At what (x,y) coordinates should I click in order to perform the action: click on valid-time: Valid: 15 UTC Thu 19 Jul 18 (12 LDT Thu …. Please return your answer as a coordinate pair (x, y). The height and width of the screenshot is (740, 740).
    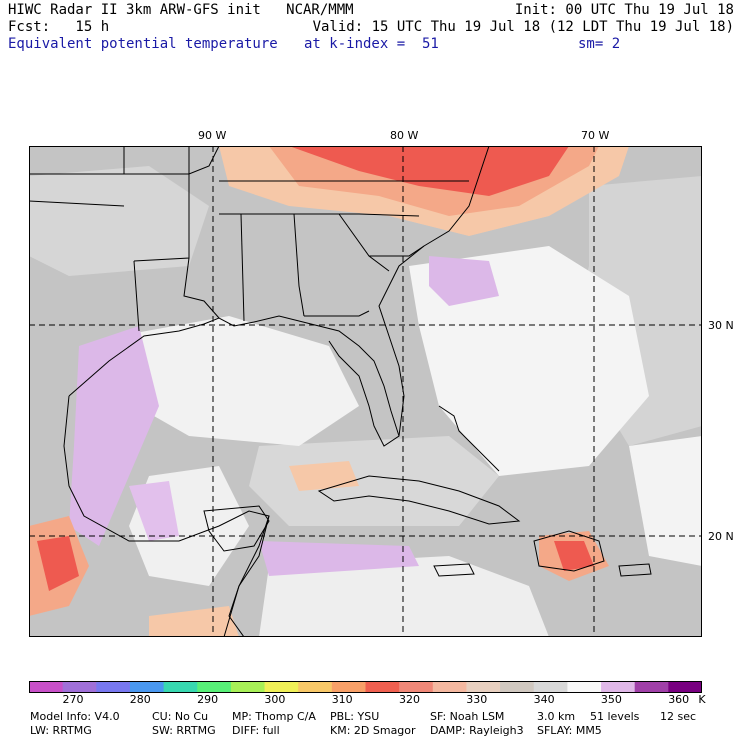
    Looking at the image, I should click on (523, 27).